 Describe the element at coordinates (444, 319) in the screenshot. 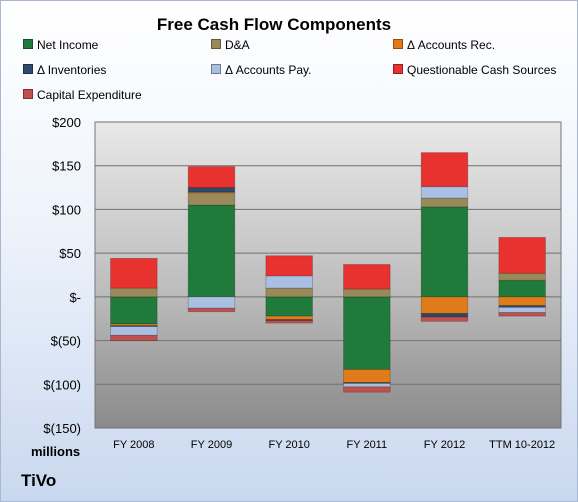

I see `bar-capital-expenditure-fy-2012` at that location.